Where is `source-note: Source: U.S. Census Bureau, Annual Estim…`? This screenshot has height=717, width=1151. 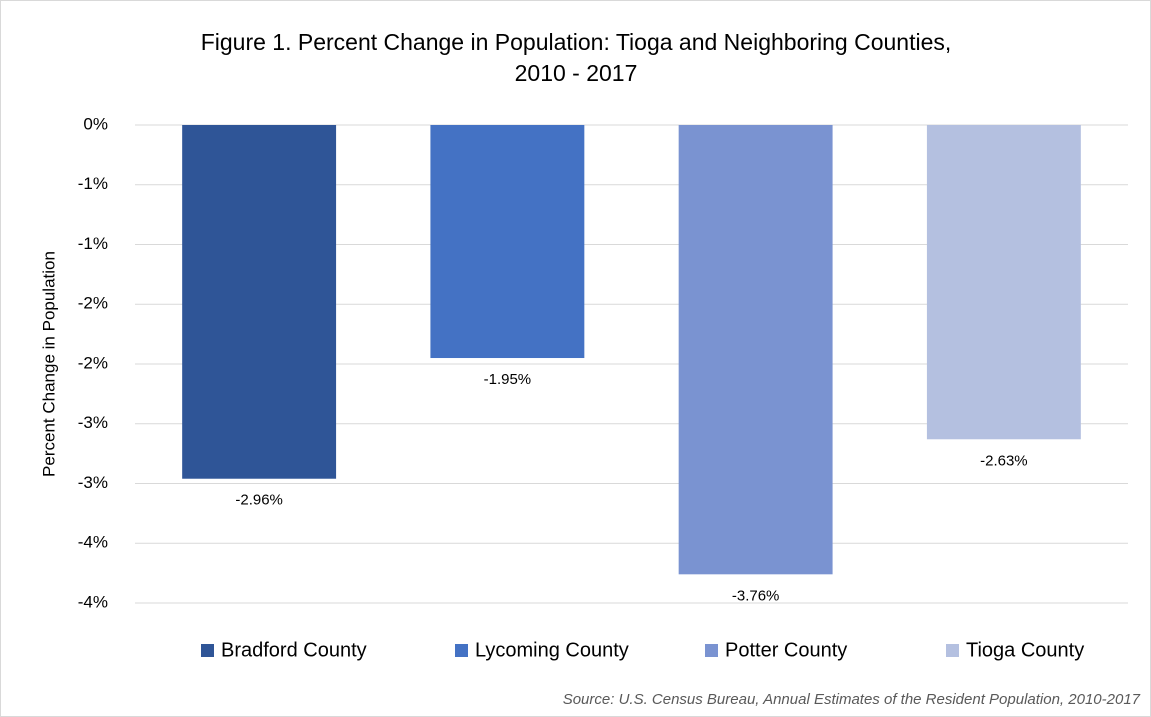 source-note: Source: U.S. Census Bureau, Annual Estim… is located at coordinates (852, 699).